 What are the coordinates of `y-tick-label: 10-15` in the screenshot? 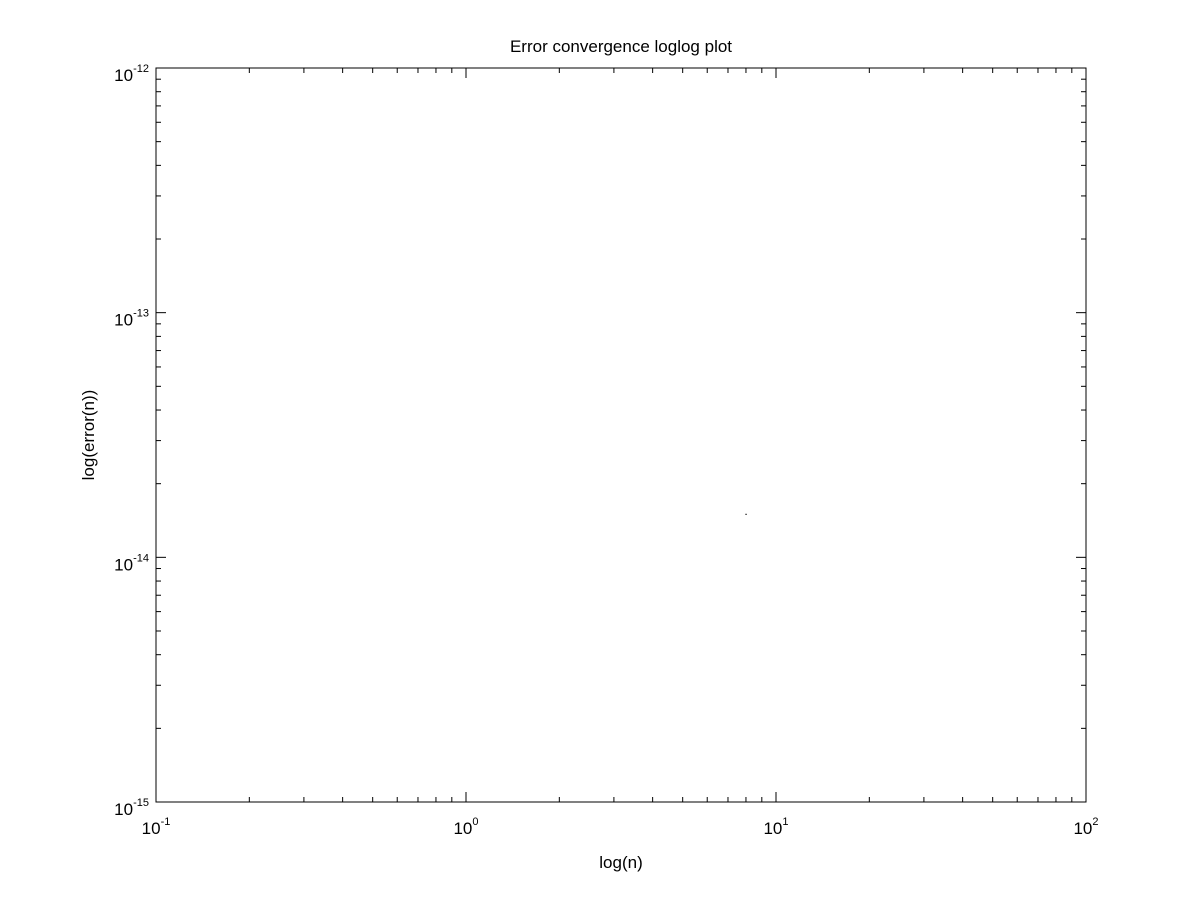 It's located at (131, 808).